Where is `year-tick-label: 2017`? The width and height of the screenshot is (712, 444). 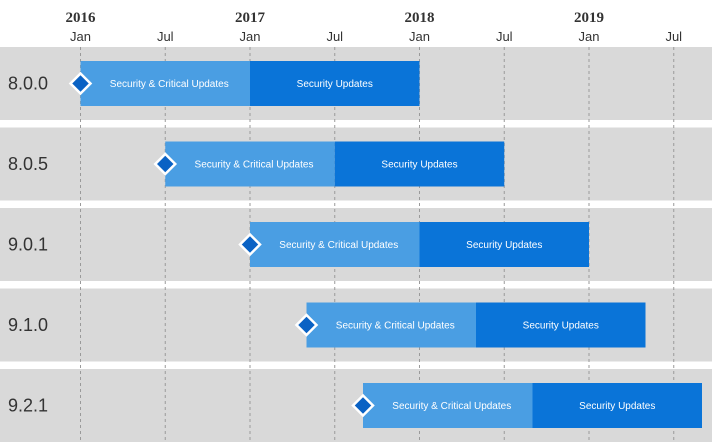
year-tick-label: 2017 is located at coordinates (250, 18).